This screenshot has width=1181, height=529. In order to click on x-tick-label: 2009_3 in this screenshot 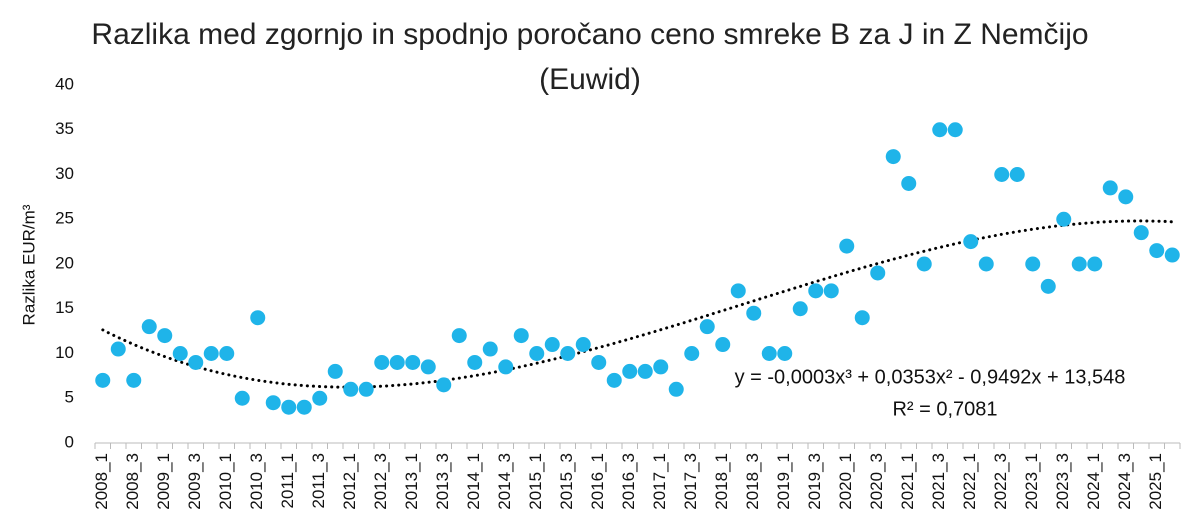, I will do `click(194, 481)`.